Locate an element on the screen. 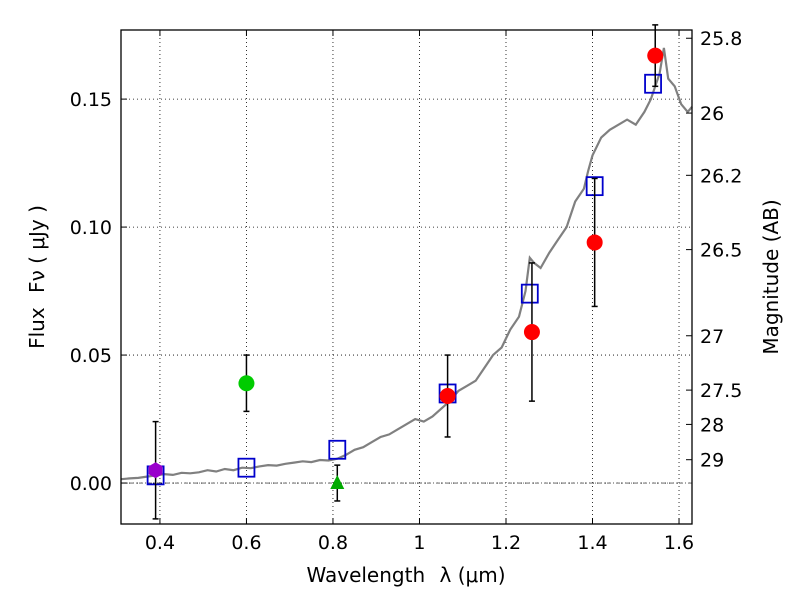  y2-tick-label: 29 is located at coordinates (712, 461).